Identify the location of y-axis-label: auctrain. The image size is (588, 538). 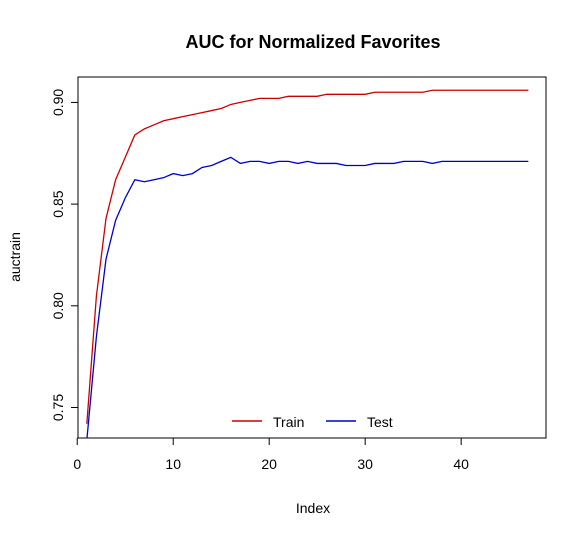
(15, 257).